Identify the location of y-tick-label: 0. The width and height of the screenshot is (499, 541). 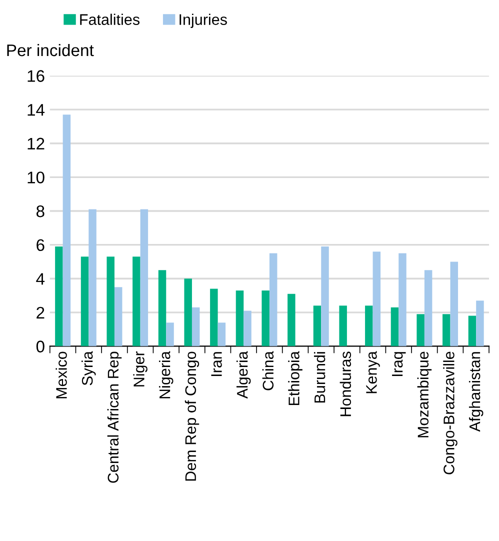
(40, 346).